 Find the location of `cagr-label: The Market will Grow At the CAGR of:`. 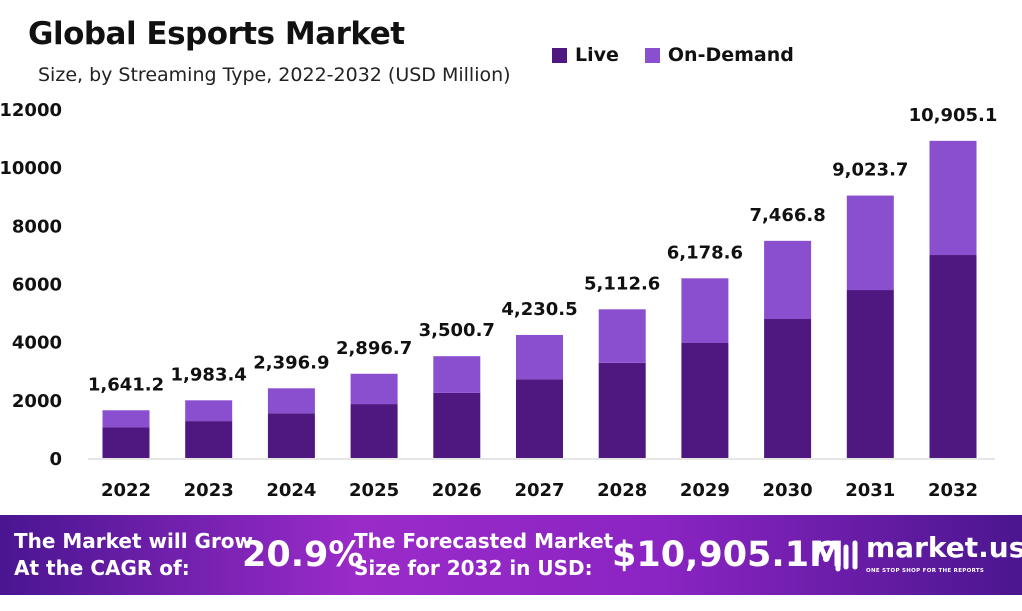

cagr-label: The Market will Grow At the CAGR of: is located at coordinates (133, 555).